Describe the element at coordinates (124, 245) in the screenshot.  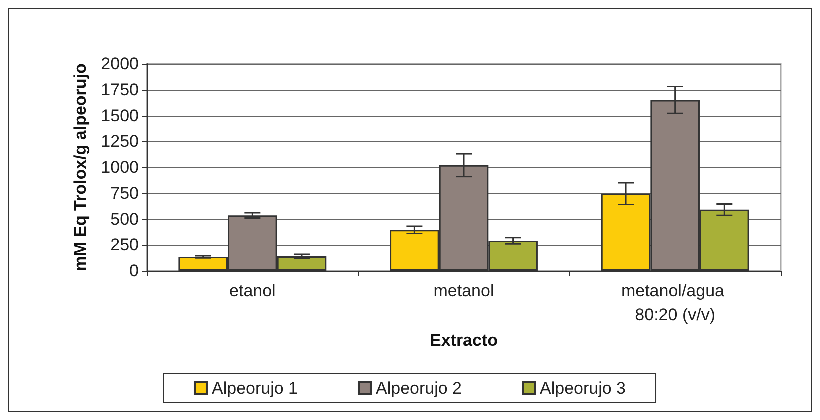
I see `y-tick-label: 250` at that location.